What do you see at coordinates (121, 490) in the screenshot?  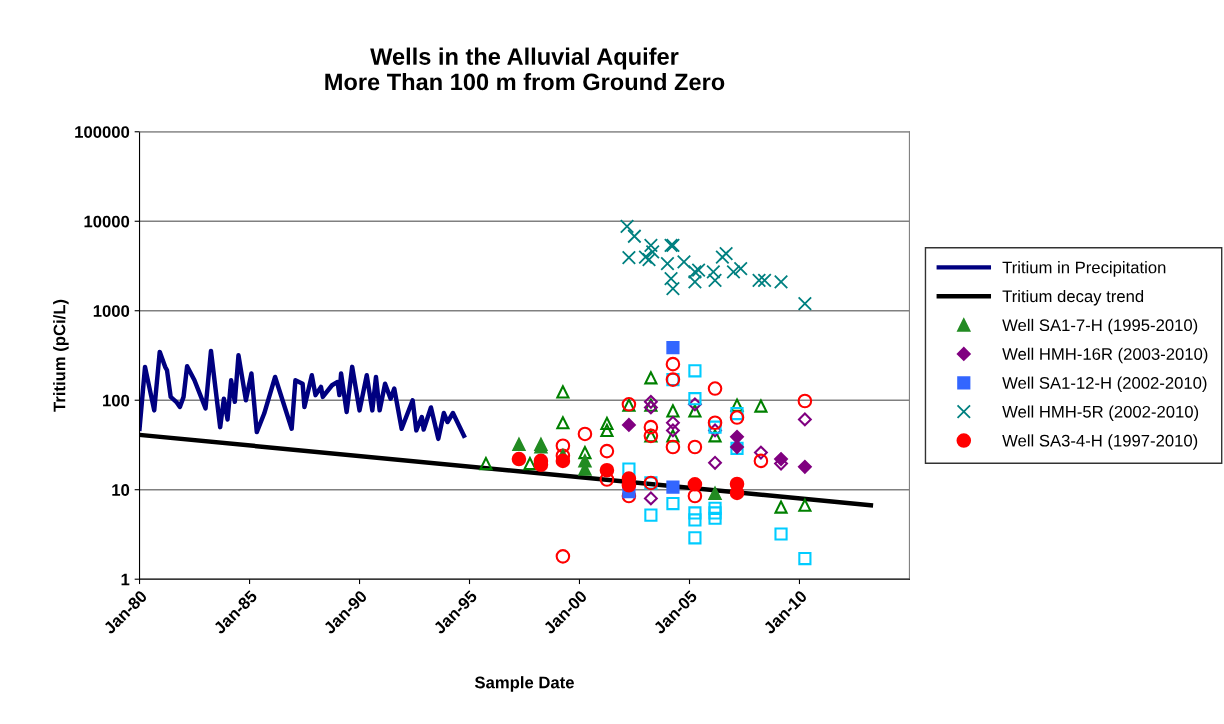 I see `y-tick-label: 10` at bounding box center [121, 490].